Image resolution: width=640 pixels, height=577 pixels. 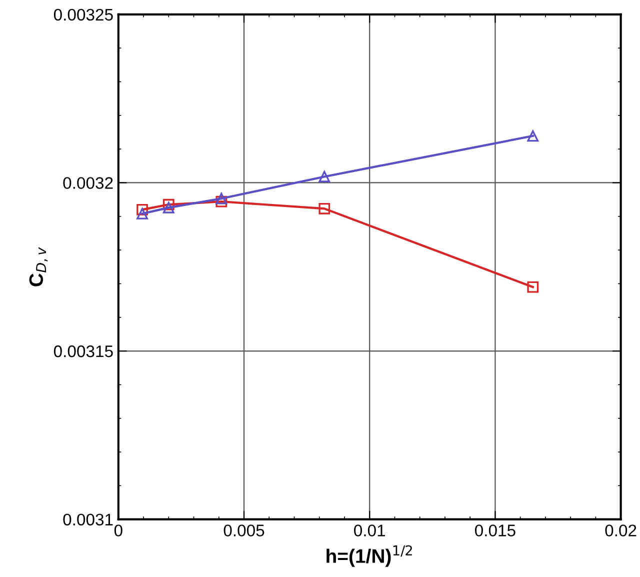 What do you see at coordinates (369, 556) in the screenshot?
I see `x-axis-title: h=(1/N)$^{1/2}$` at bounding box center [369, 556].